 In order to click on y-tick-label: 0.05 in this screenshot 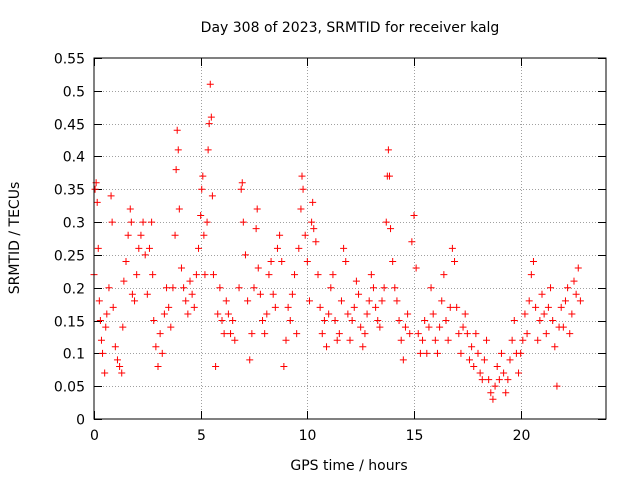, I will do `click(69, 388)`.